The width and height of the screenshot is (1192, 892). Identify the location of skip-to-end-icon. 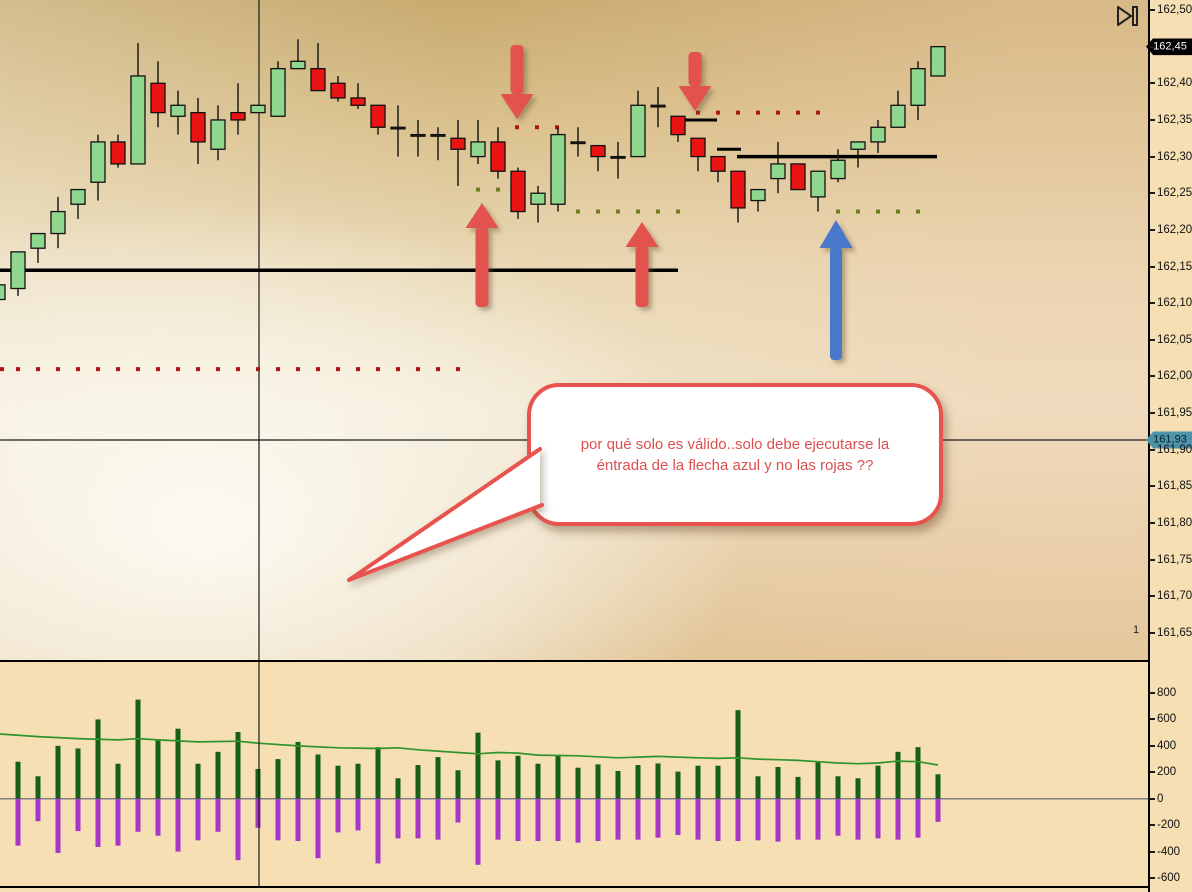
(1127, 16).